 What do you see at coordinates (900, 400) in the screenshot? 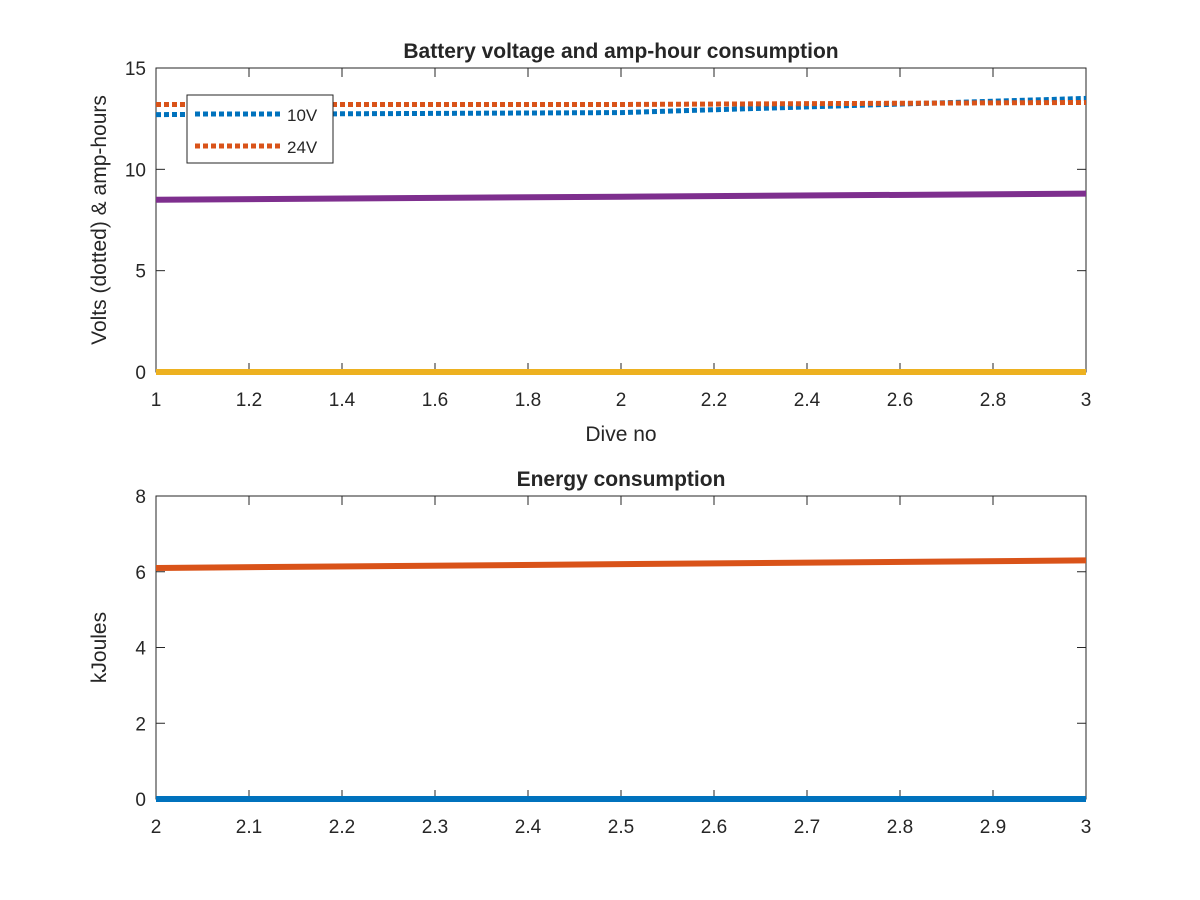
I see `top-x-tick-label: 2.6` at bounding box center [900, 400].